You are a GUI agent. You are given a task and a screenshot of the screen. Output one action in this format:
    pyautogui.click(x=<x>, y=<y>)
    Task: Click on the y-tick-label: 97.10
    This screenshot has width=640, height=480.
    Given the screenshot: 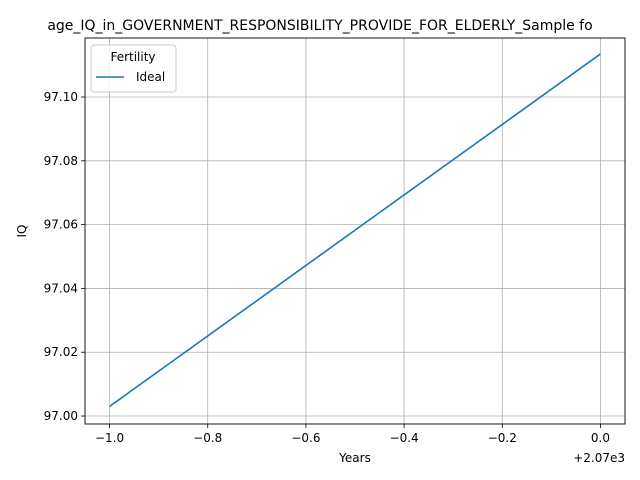 What is the action you would take?
    pyautogui.click(x=61, y=97)
    